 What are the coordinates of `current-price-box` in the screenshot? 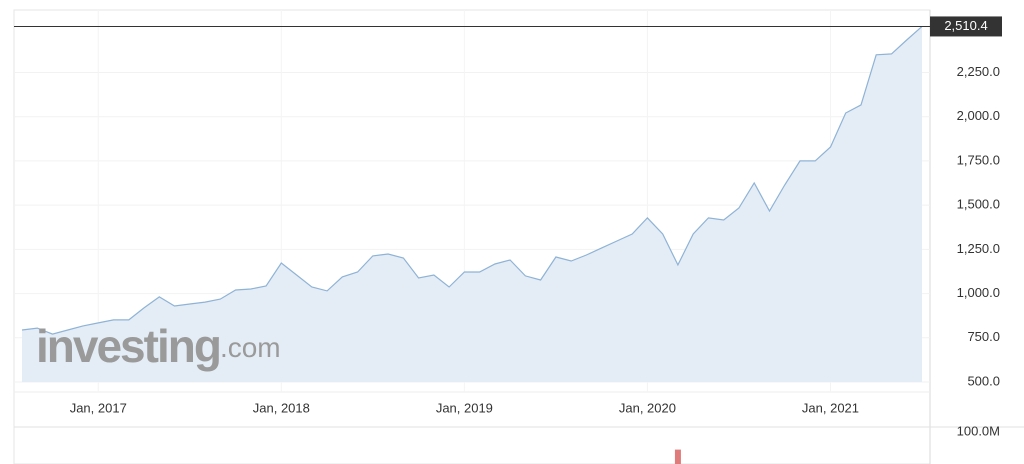 It's located at (966, 26).